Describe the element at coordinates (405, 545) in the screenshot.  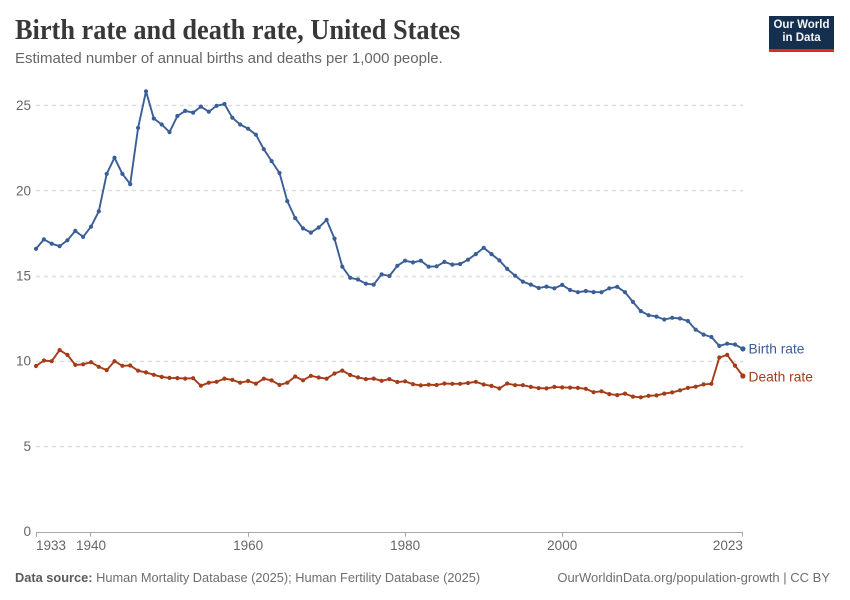
I see `svg-text: 1980` at that location.